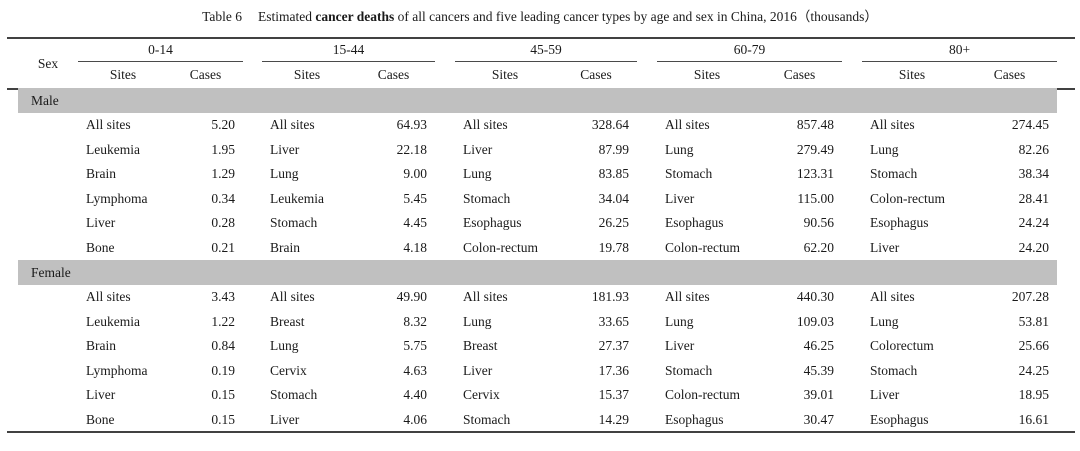  I want to click on cases-cell: 25.66, so click(1033, 346).